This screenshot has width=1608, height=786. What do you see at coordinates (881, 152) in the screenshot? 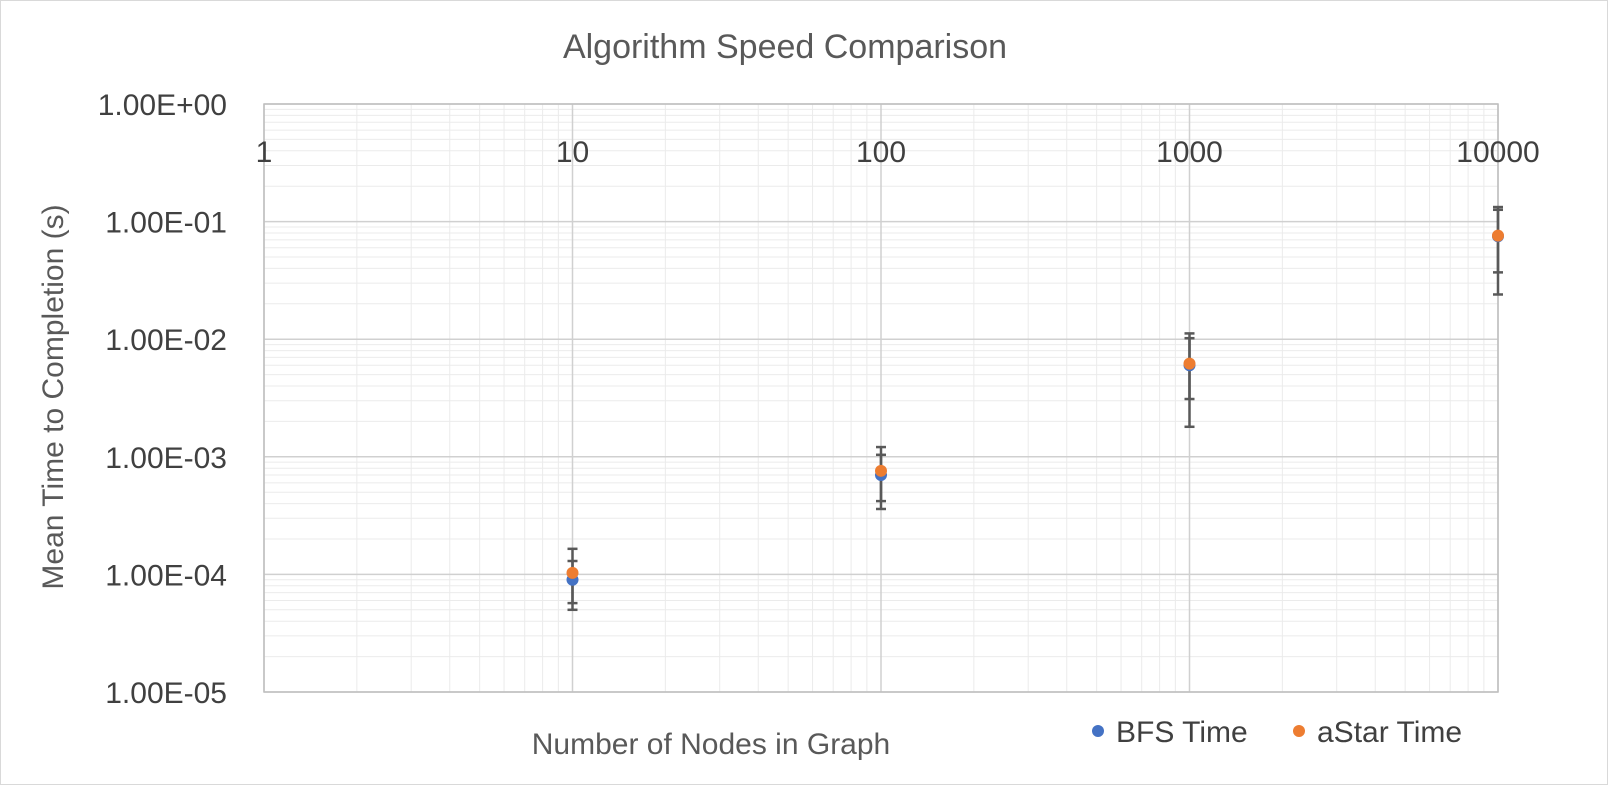
I see `x-tick-label: 100` at bounding box center [881, 152].